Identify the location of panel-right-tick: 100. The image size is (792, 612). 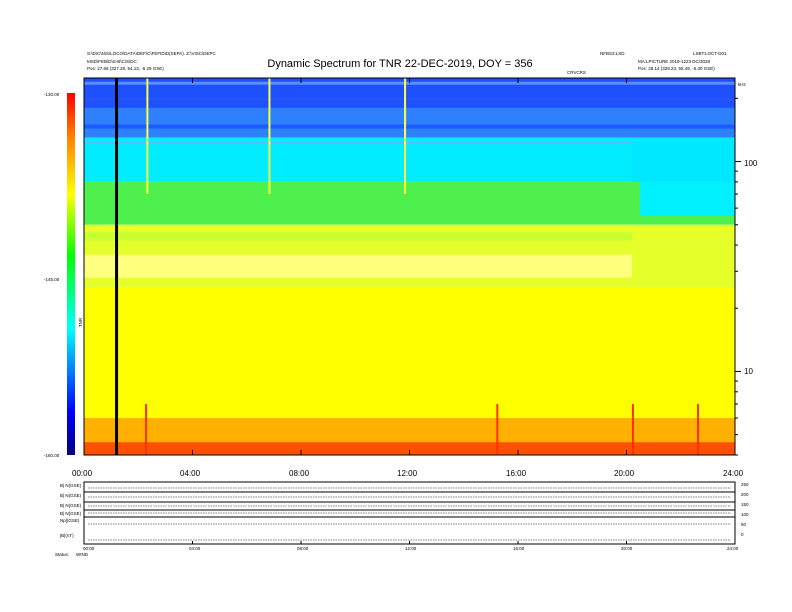
(745, 514).